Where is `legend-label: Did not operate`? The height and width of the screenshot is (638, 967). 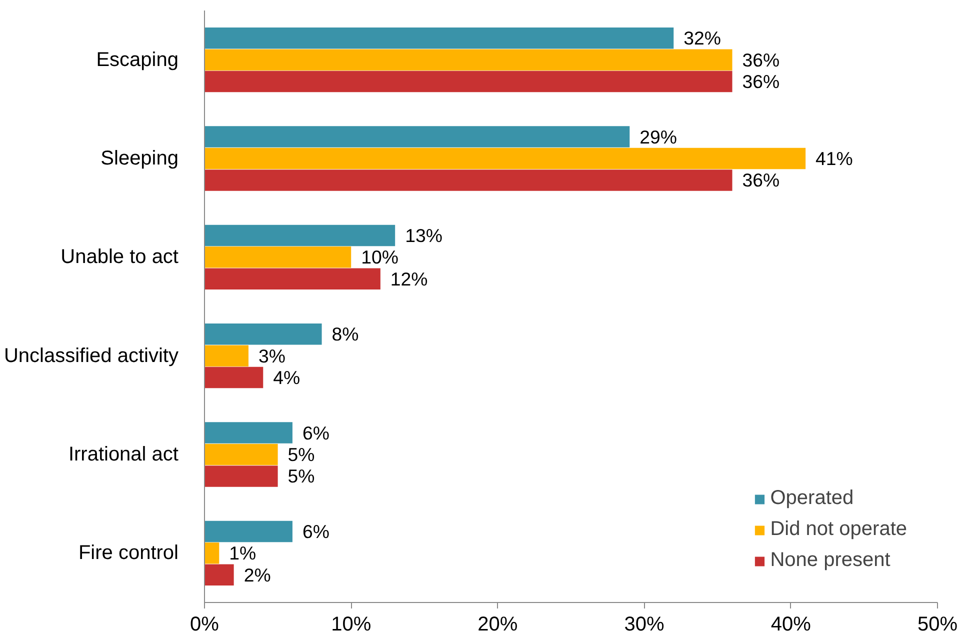
legend-label: Did not operate is located at coordinates (838, 529).